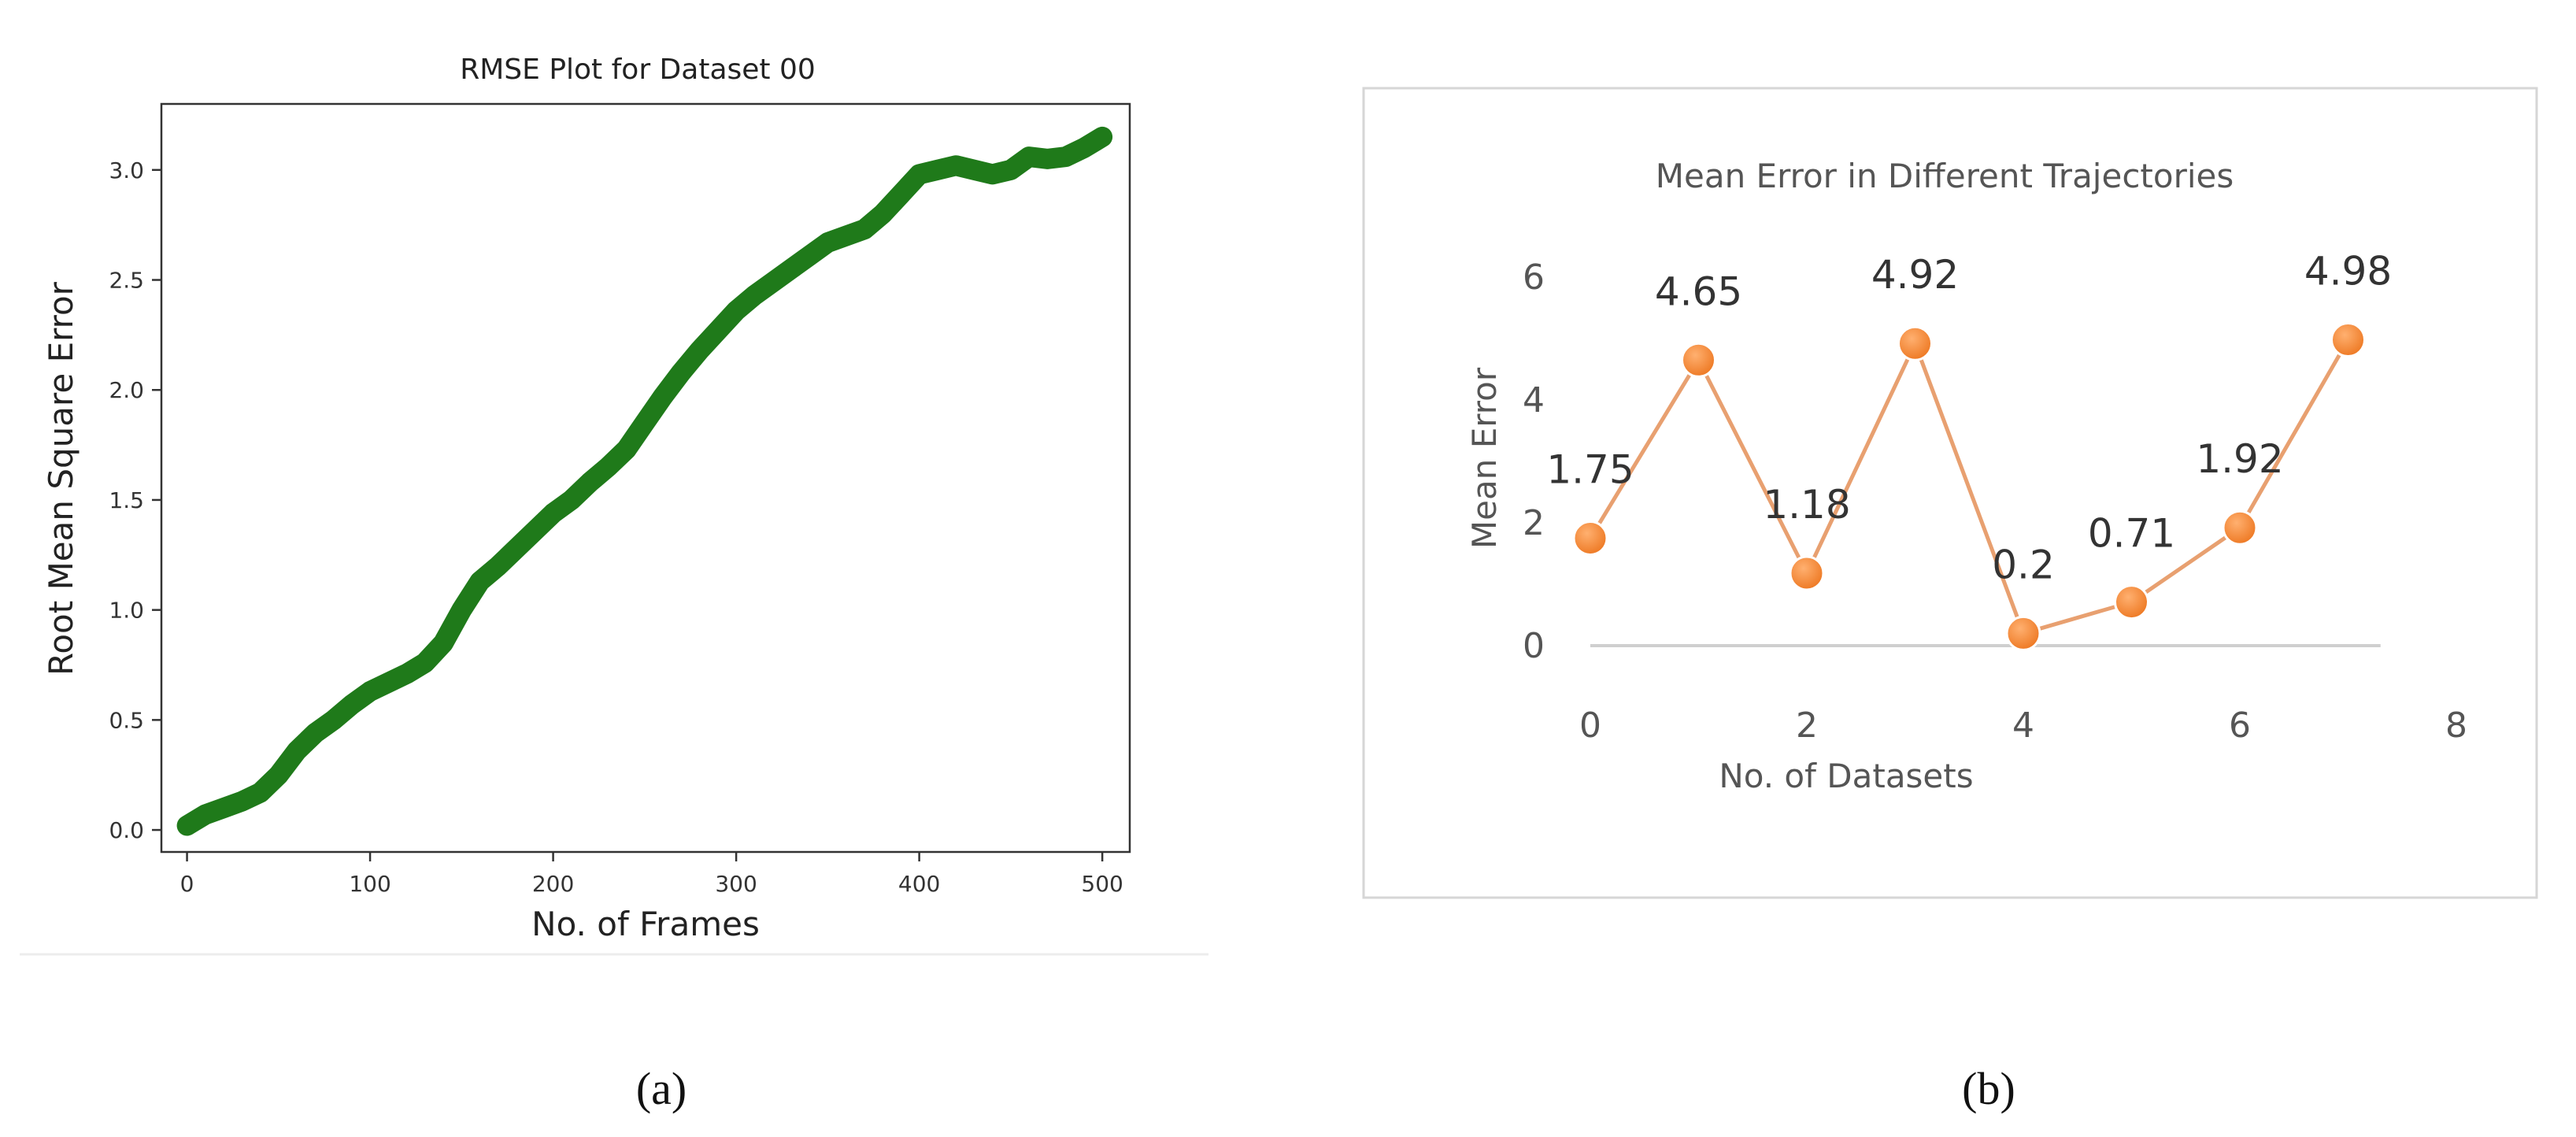 The image size is (2576, 1137). Describe the element at coordinates (1590, 470) in the screenshot. I see `chart-b-data-label: 1.75` at that location.